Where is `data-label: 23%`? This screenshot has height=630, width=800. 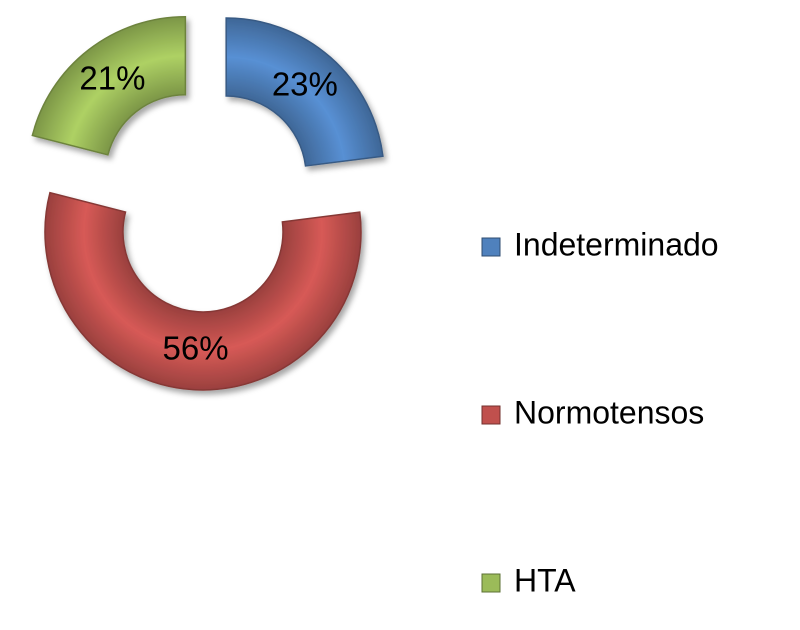
data-label: 23% is located at coordinates (305, 83).